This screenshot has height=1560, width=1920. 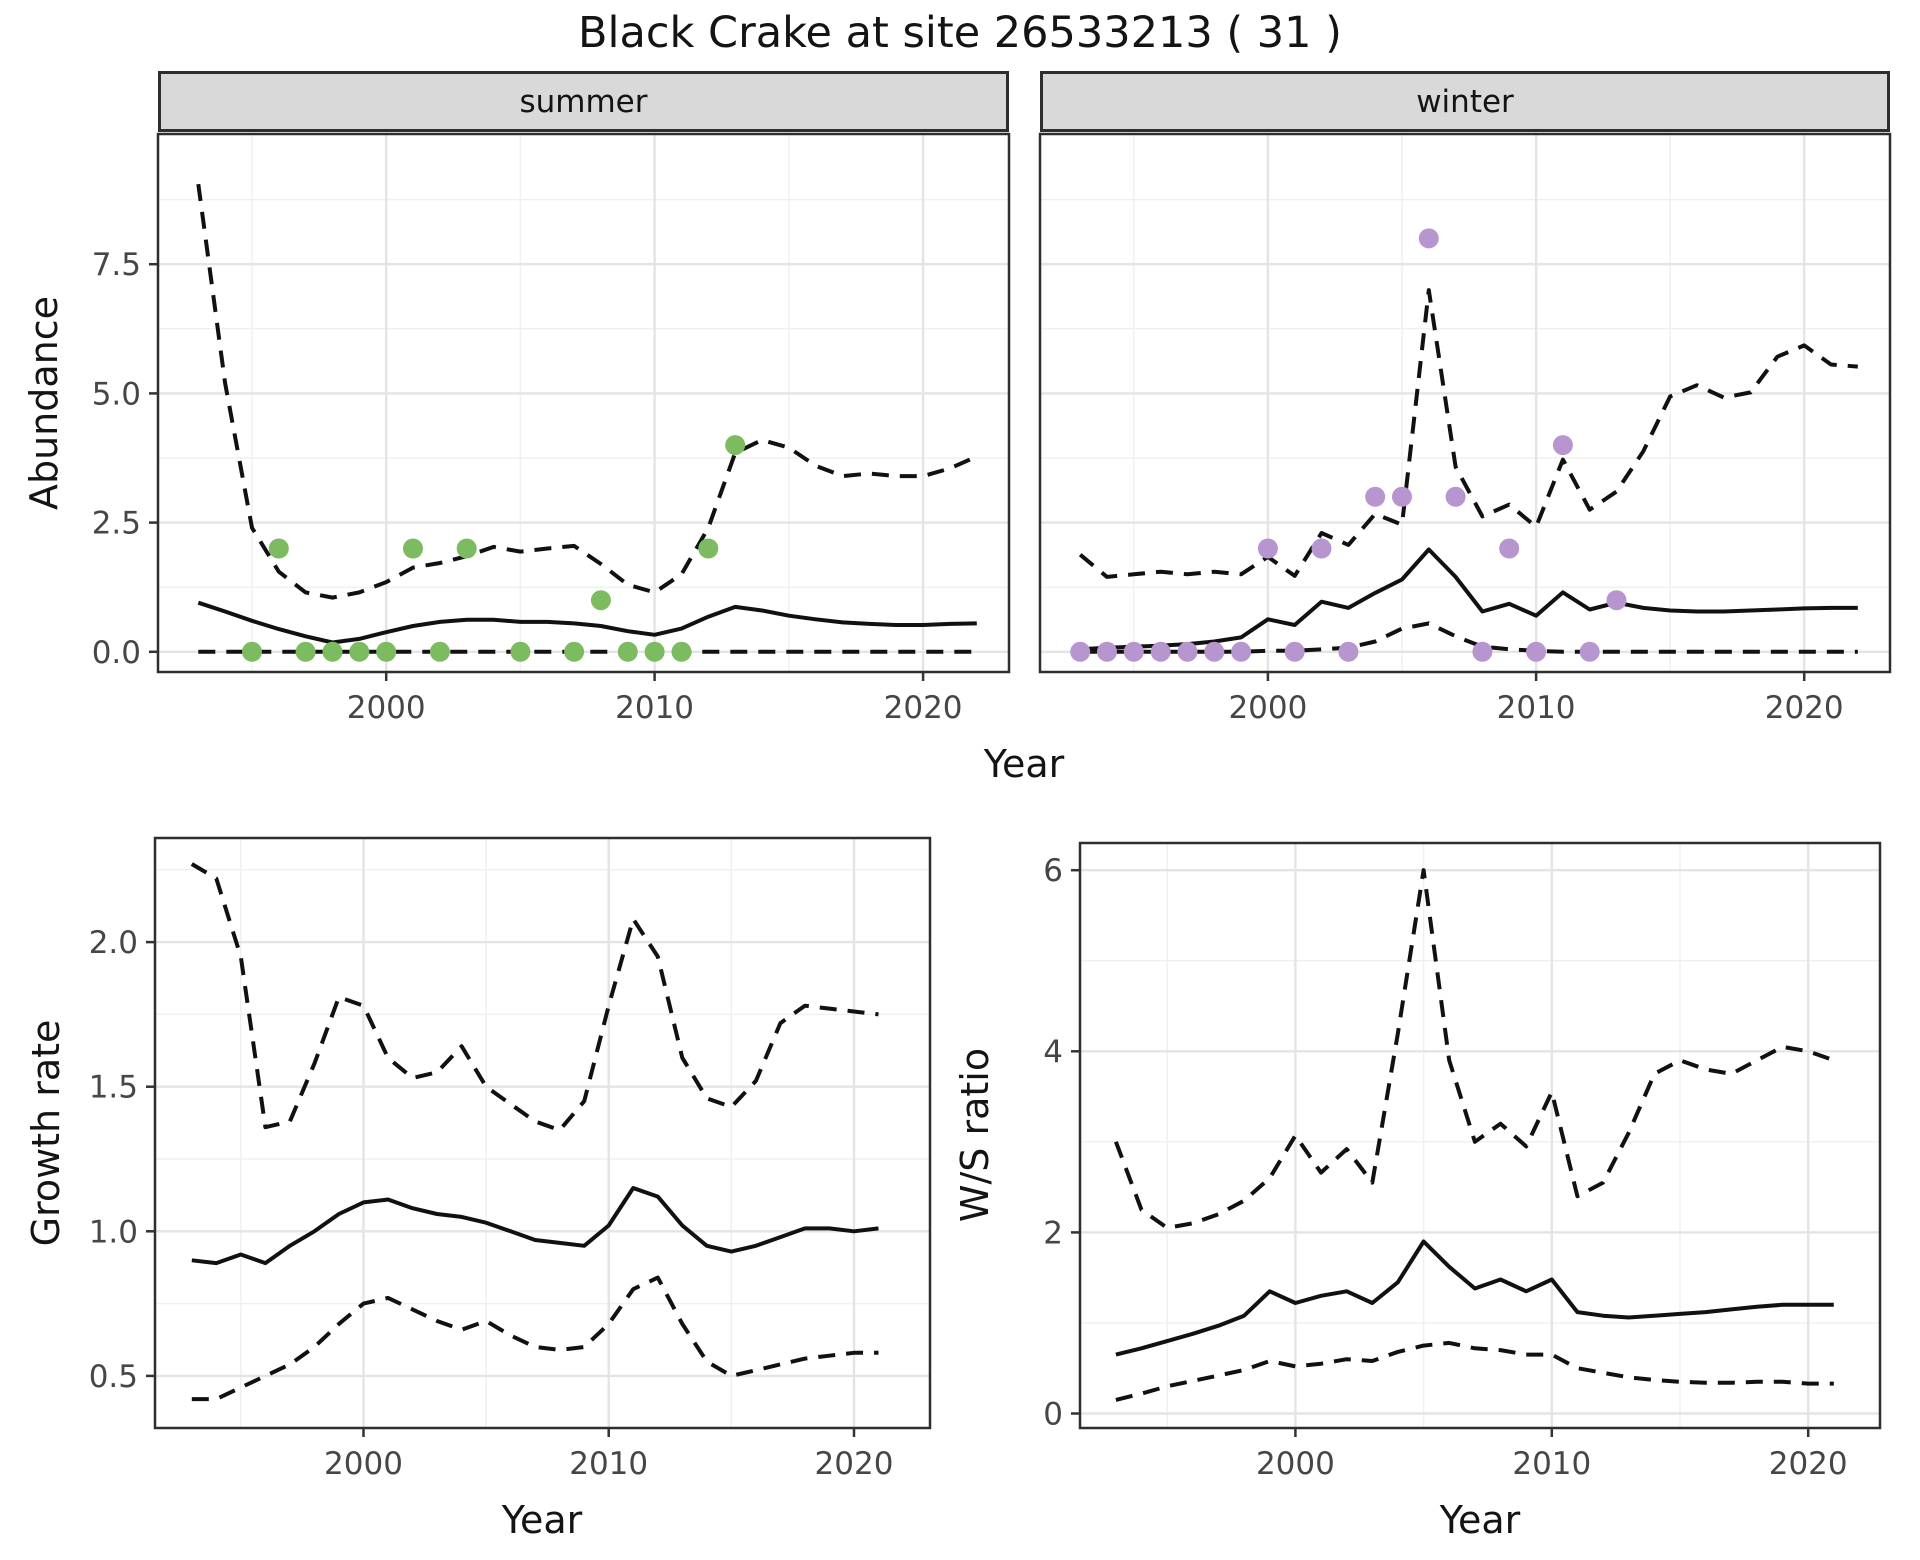 I want to click on facet-strip-summer: summer, so click(x=583, y=101).